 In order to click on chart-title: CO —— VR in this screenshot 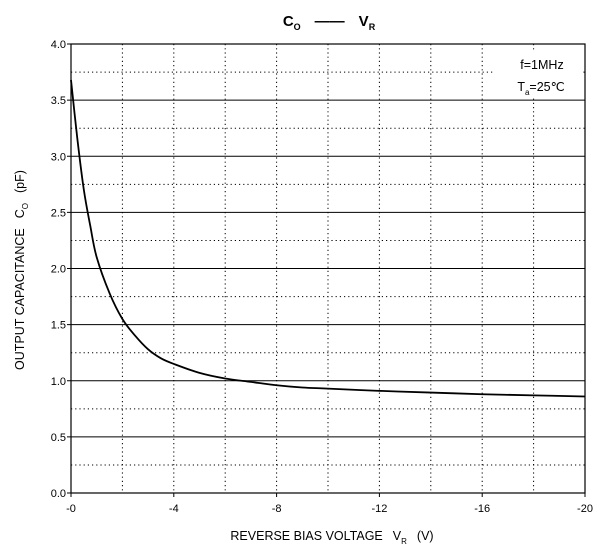, I will do `click(329, 22)`.